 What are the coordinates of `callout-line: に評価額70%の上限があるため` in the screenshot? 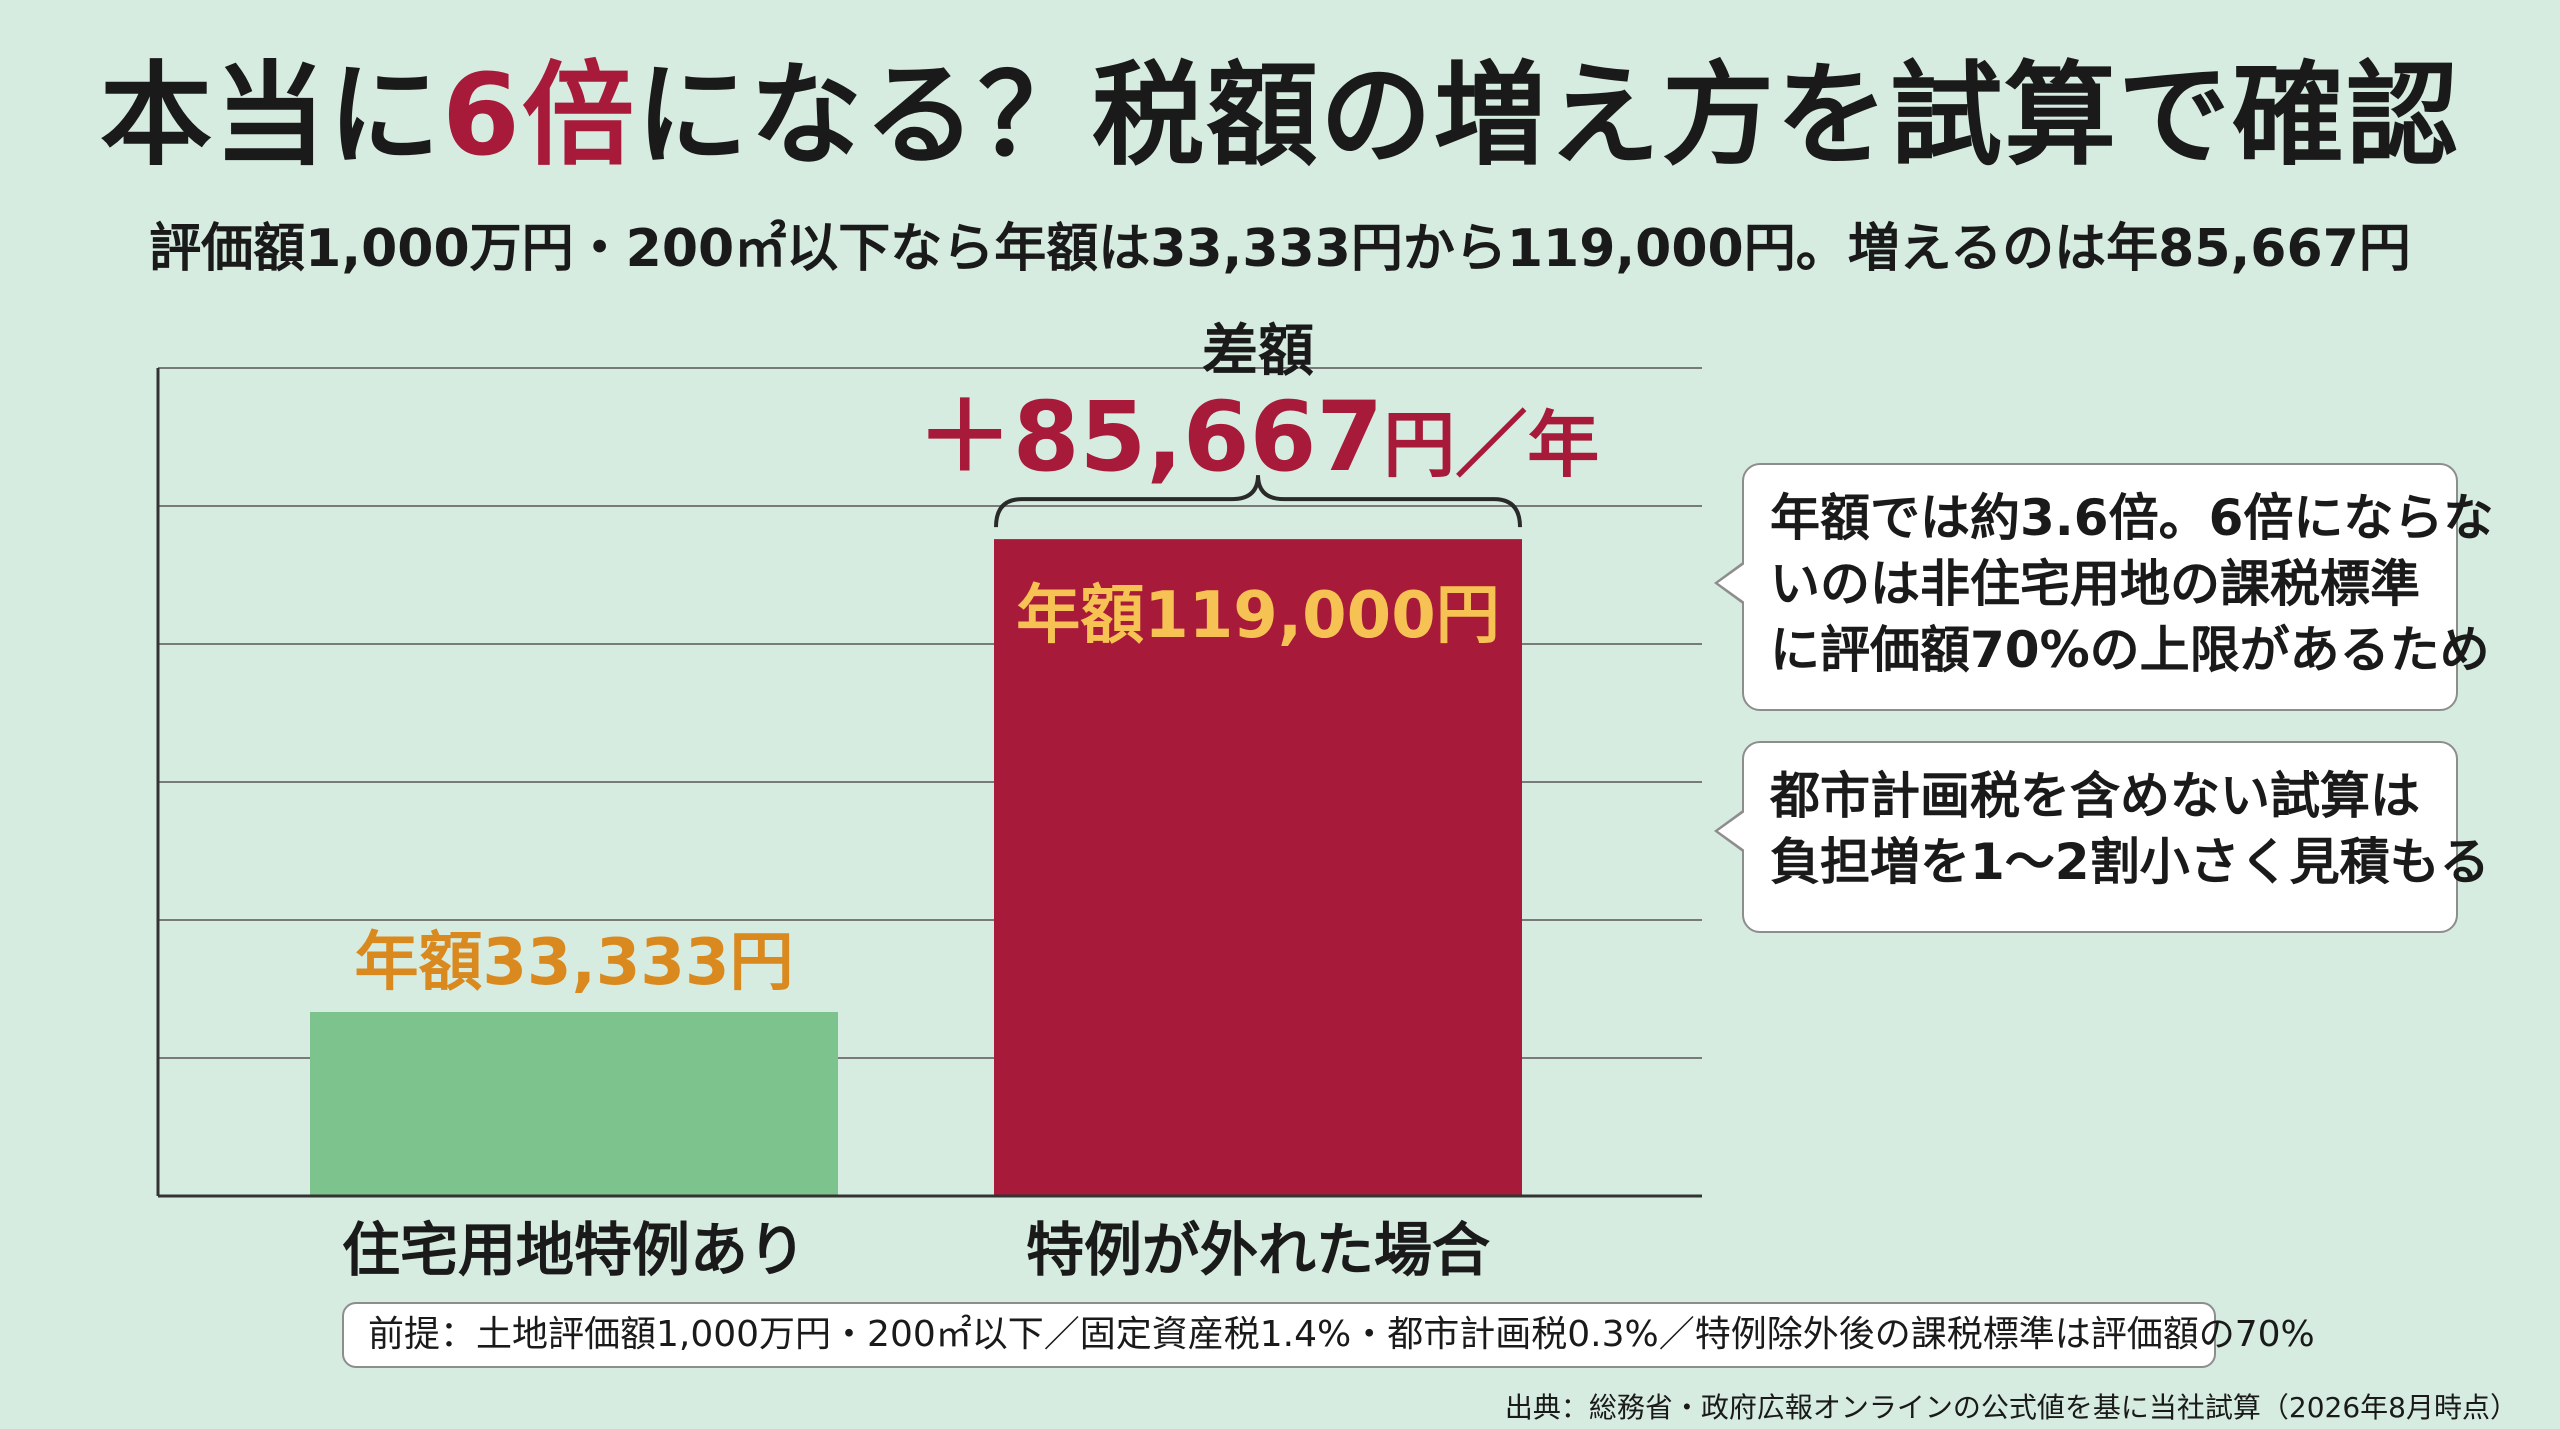 It's located at (2130, 650).